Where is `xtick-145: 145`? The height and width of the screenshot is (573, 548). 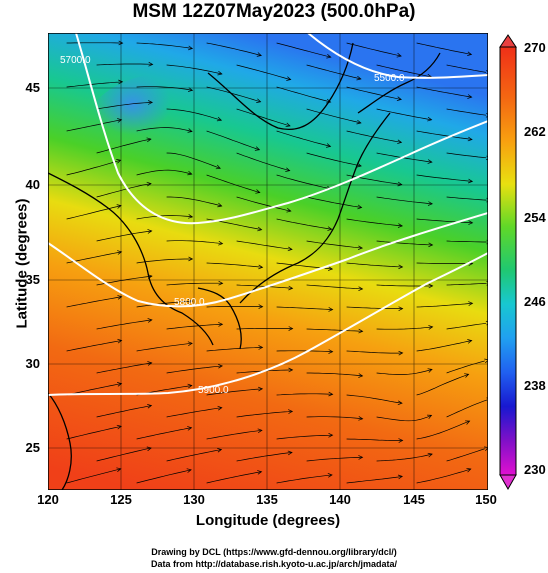 xtick-145: 145 is located at coordinates (414, 499).